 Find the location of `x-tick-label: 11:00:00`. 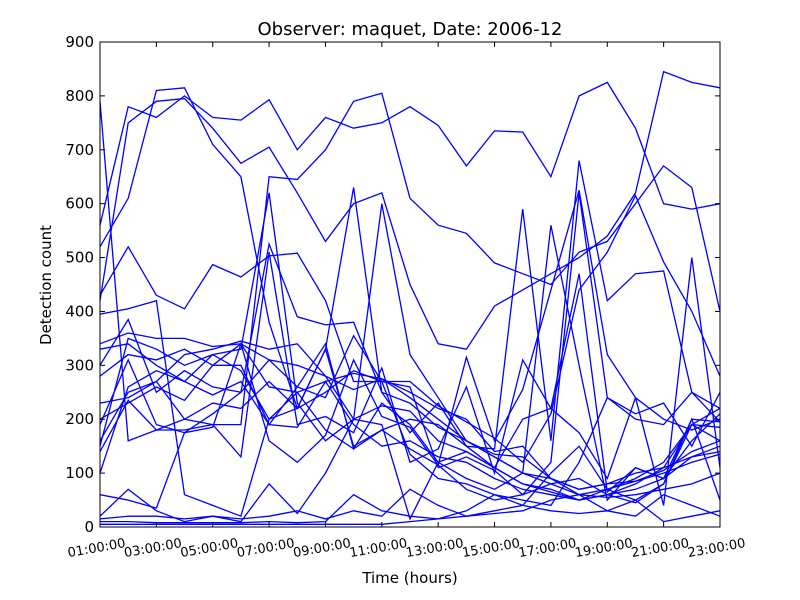

x-tick-label: 11:00:00 is located at coordinates (378, 548).